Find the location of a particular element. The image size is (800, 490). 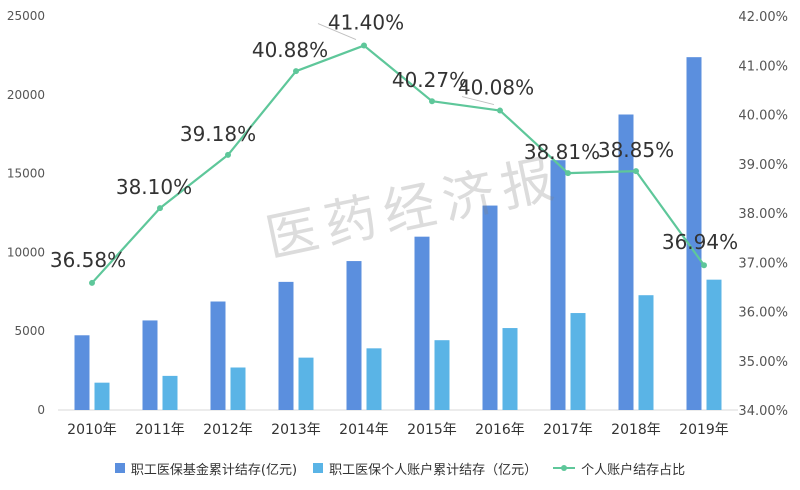

y-left-tick-label: 10000 is located at coordinates (26, 252).